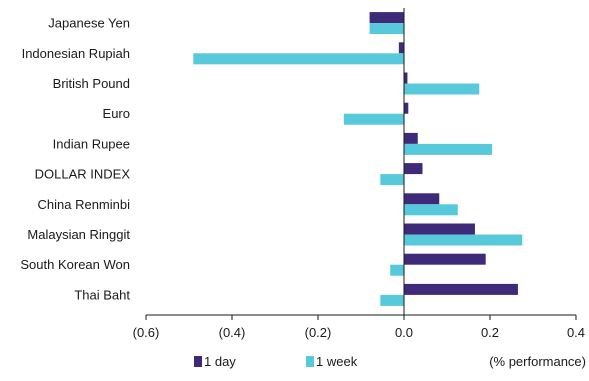 Image resolution: width=589 pixels, height=381 pixels. Describe the element at coordinates (146, 332) in the screenshot. I see `x-tick-label: (0.6)` at that location.